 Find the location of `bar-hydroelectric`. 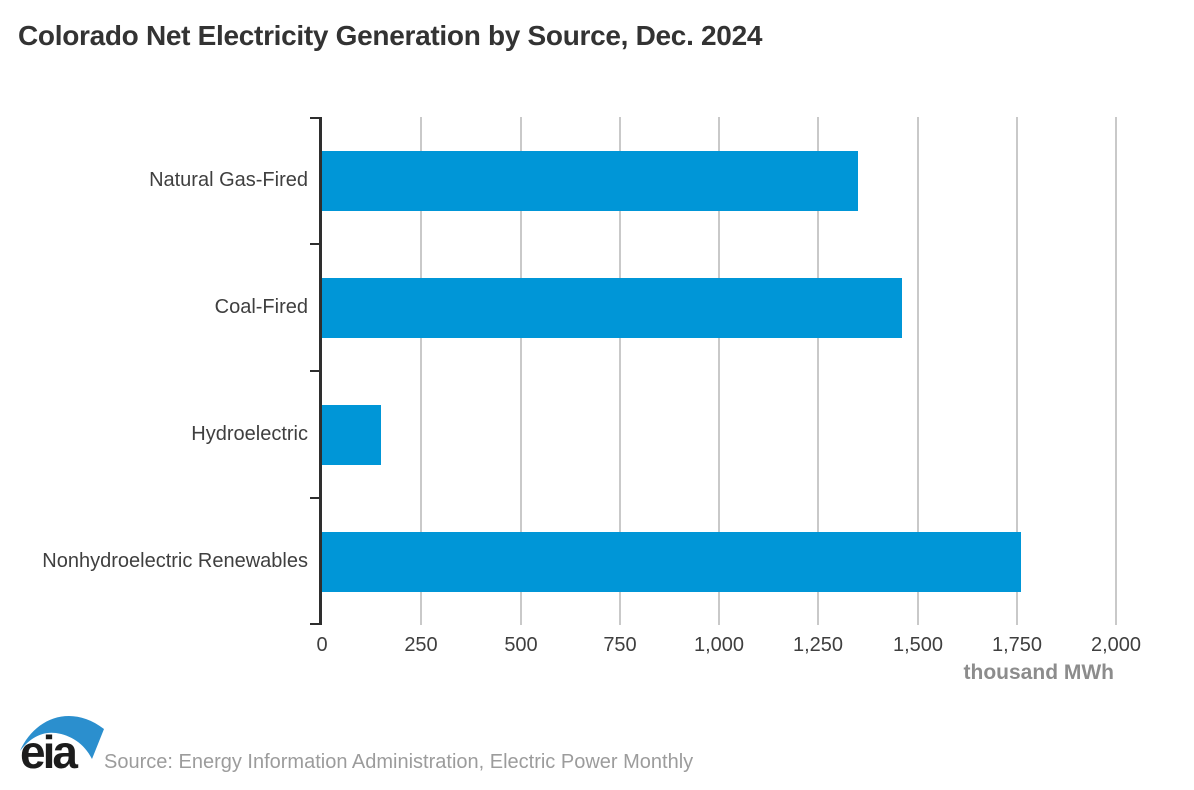

bar-hydroelectric is located at coordinates (351, 435).